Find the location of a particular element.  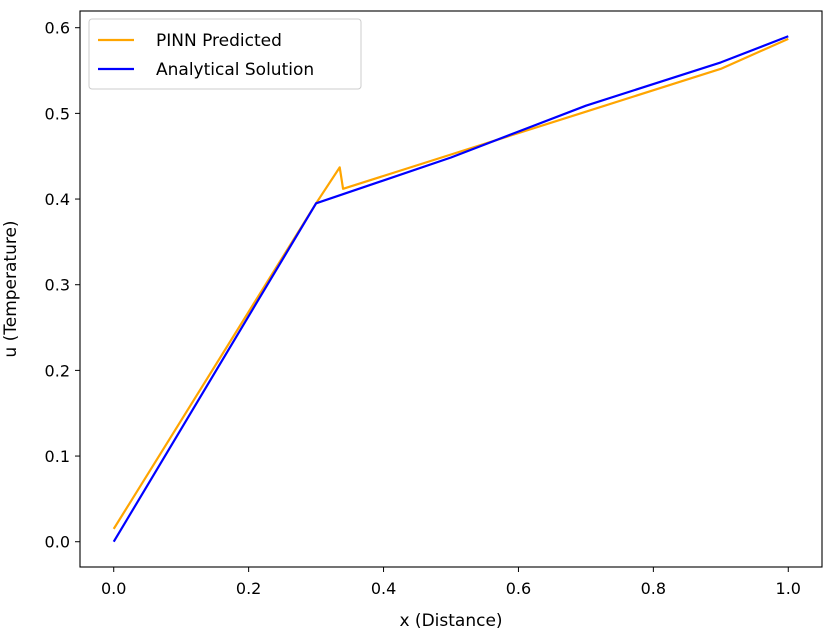

legend-label-1: PINN Predicted is located at coordinates (219, 41).